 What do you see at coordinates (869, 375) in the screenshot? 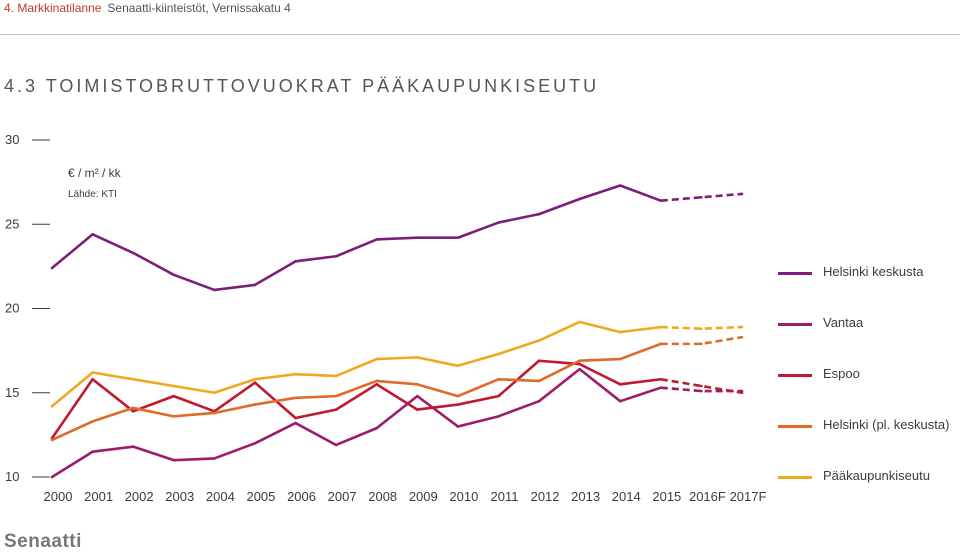
I see `legend-item: Espoo` at bounding box center [869, 375].